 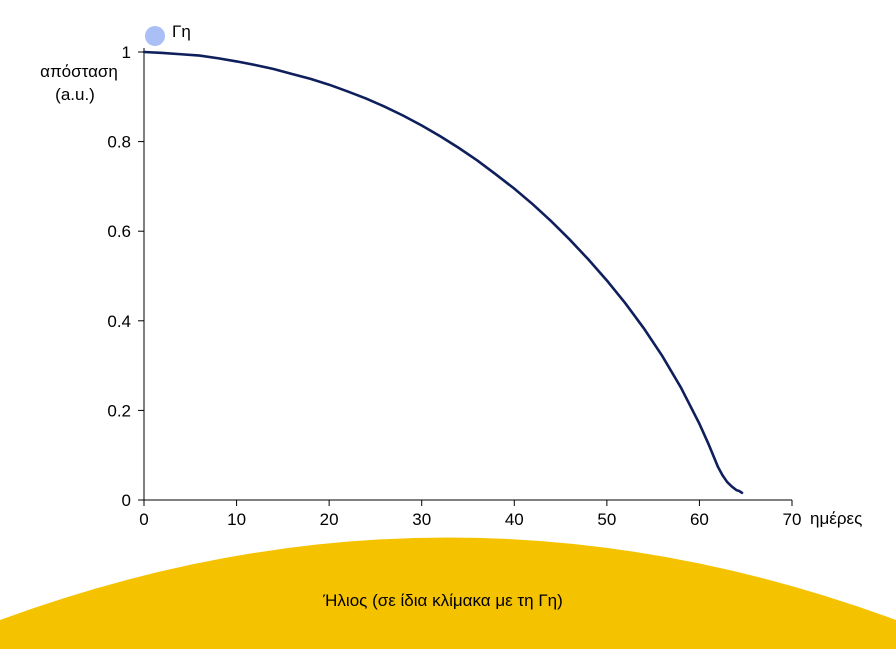 What do you see at coordinates (329, 519) in the screenshot?
I see `x-tick-label: 20` at bounding box center [329, 519].